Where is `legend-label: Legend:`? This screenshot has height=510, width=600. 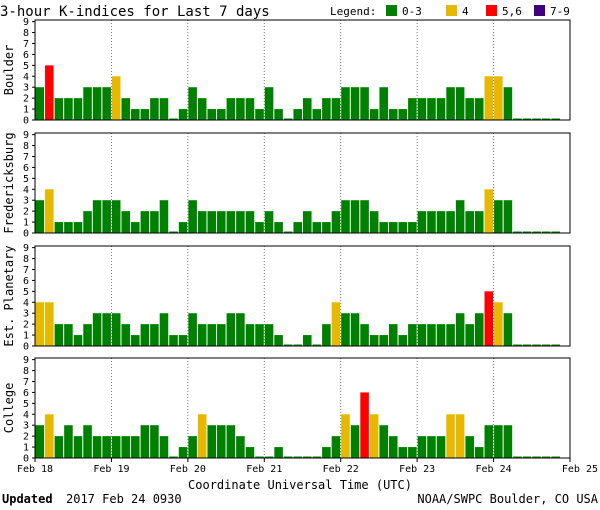
legend-label: Legend: is located at coordinates (353, 11).